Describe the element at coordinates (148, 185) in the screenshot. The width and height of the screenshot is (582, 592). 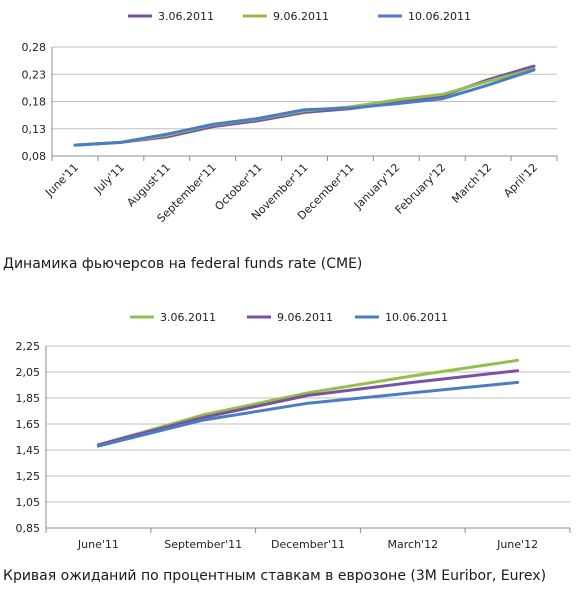
I see `x-tick-label: August'11` at that location.